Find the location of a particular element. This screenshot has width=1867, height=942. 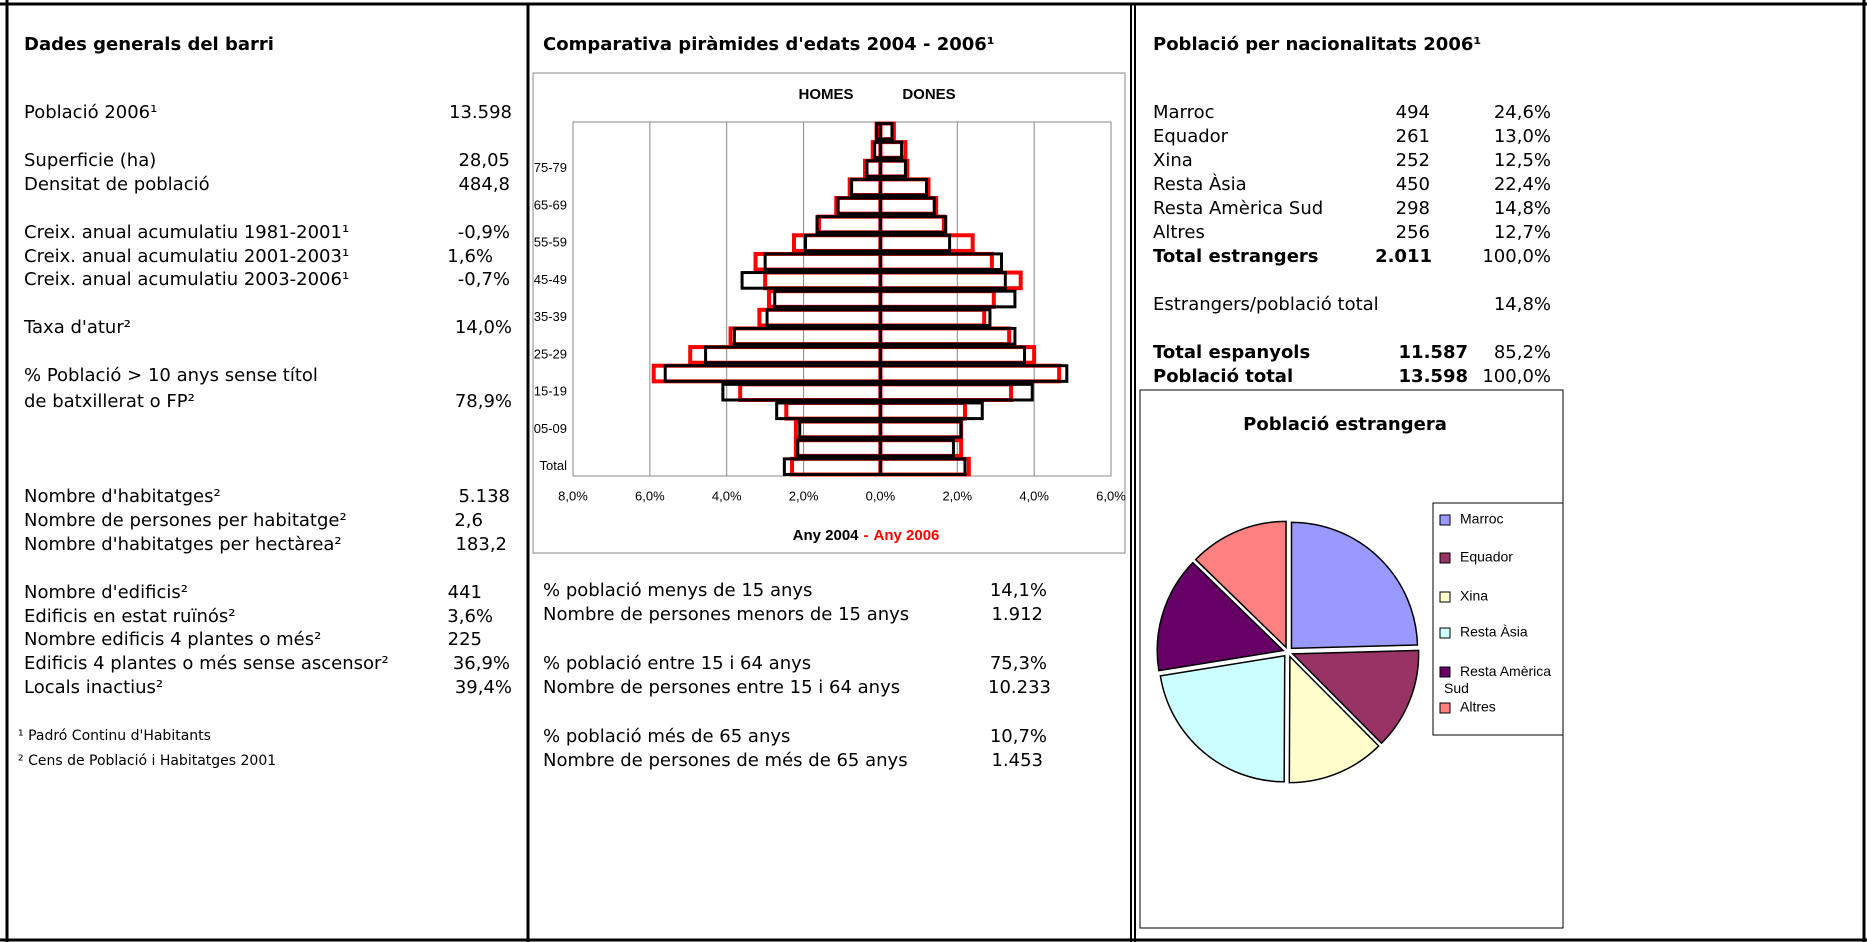

x-tick-label: 6,0% is located at coordinates (1111, 495).